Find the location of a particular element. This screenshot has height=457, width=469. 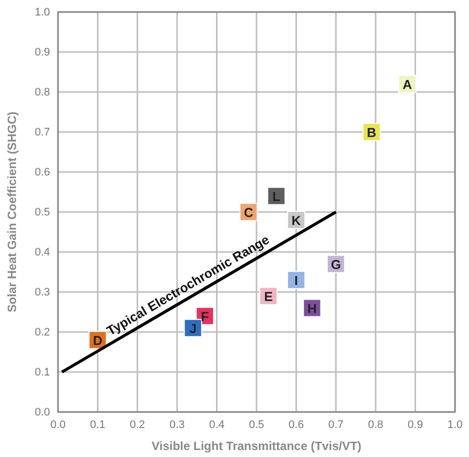

data-label: G is located at coordinates (335, 264).